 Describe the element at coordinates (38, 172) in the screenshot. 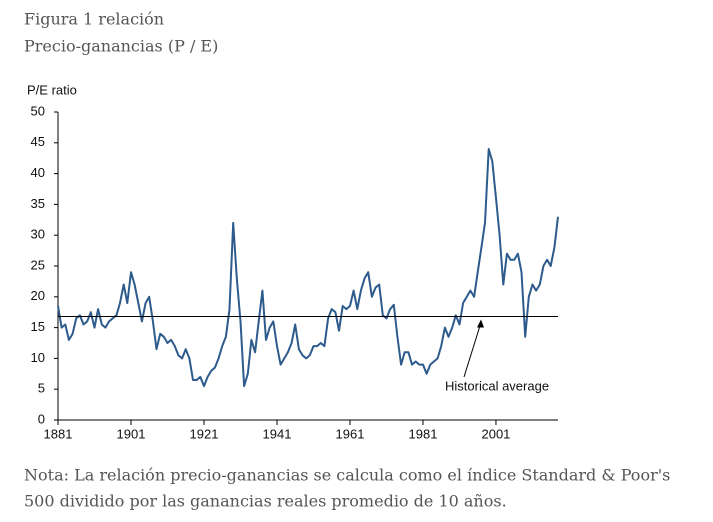

I see `y-tick-label: 40` at that location.